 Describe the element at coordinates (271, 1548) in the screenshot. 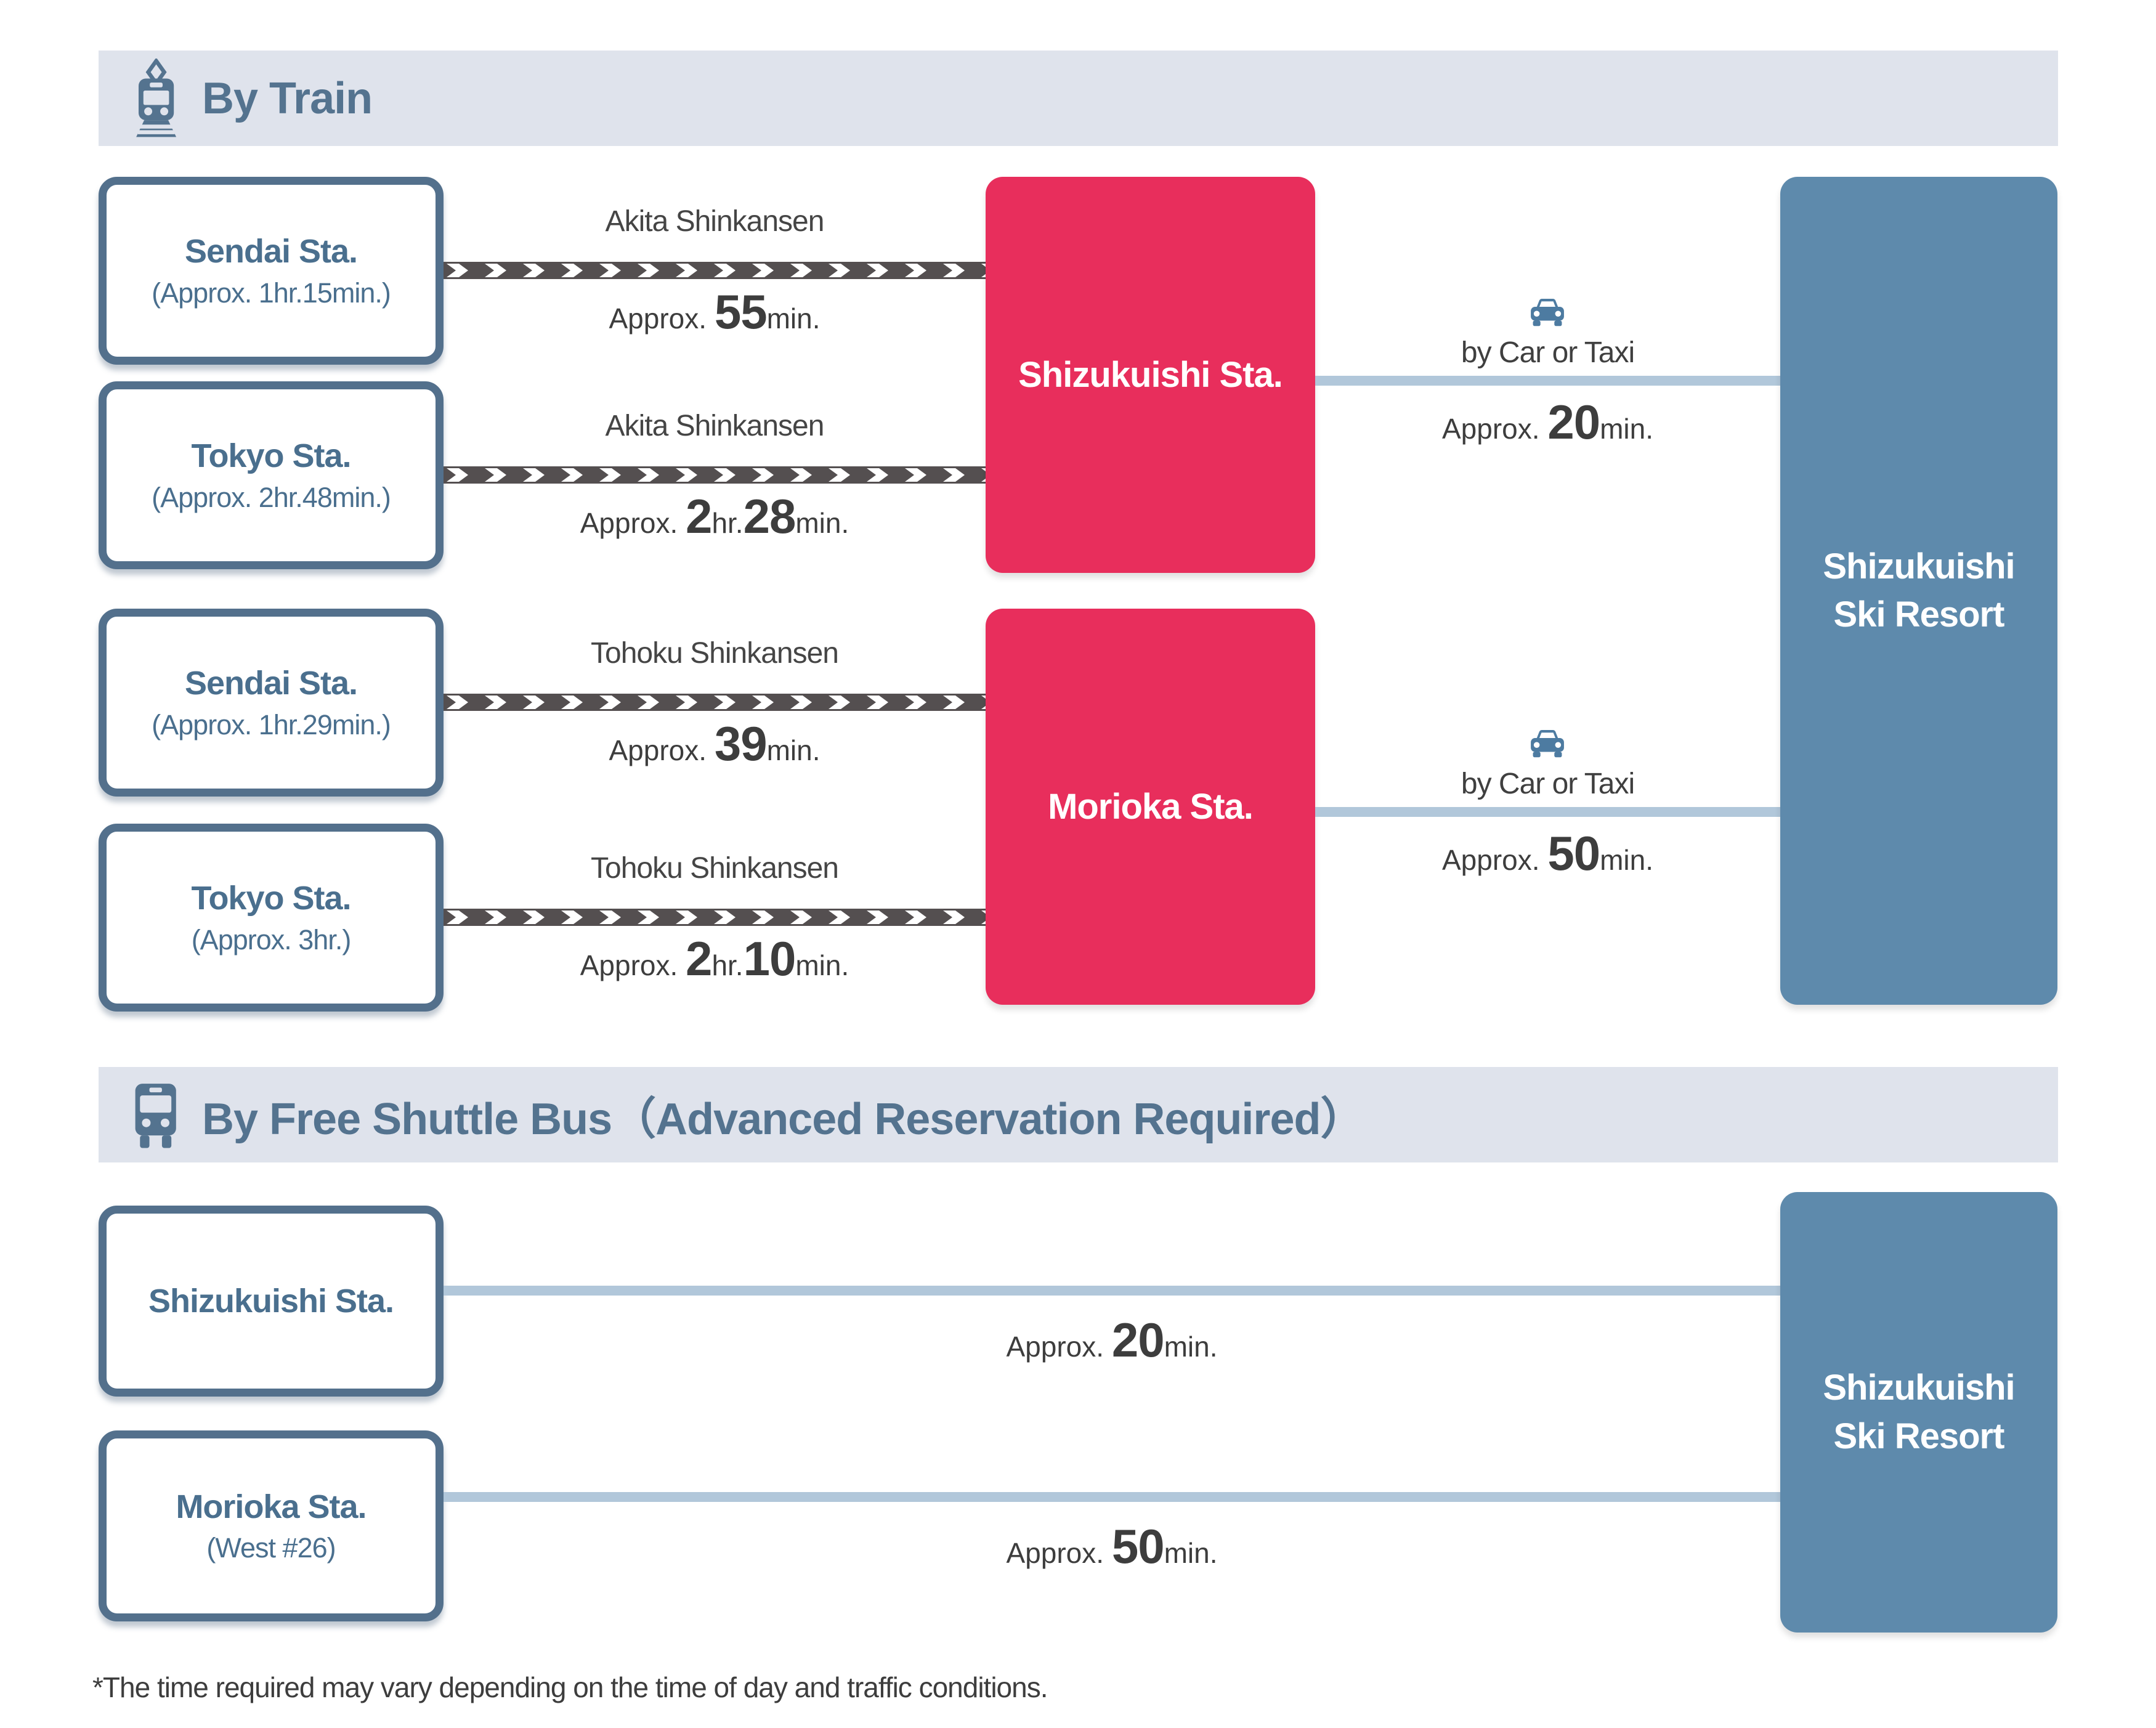

I see `stop-note: (West #26)` at that location.